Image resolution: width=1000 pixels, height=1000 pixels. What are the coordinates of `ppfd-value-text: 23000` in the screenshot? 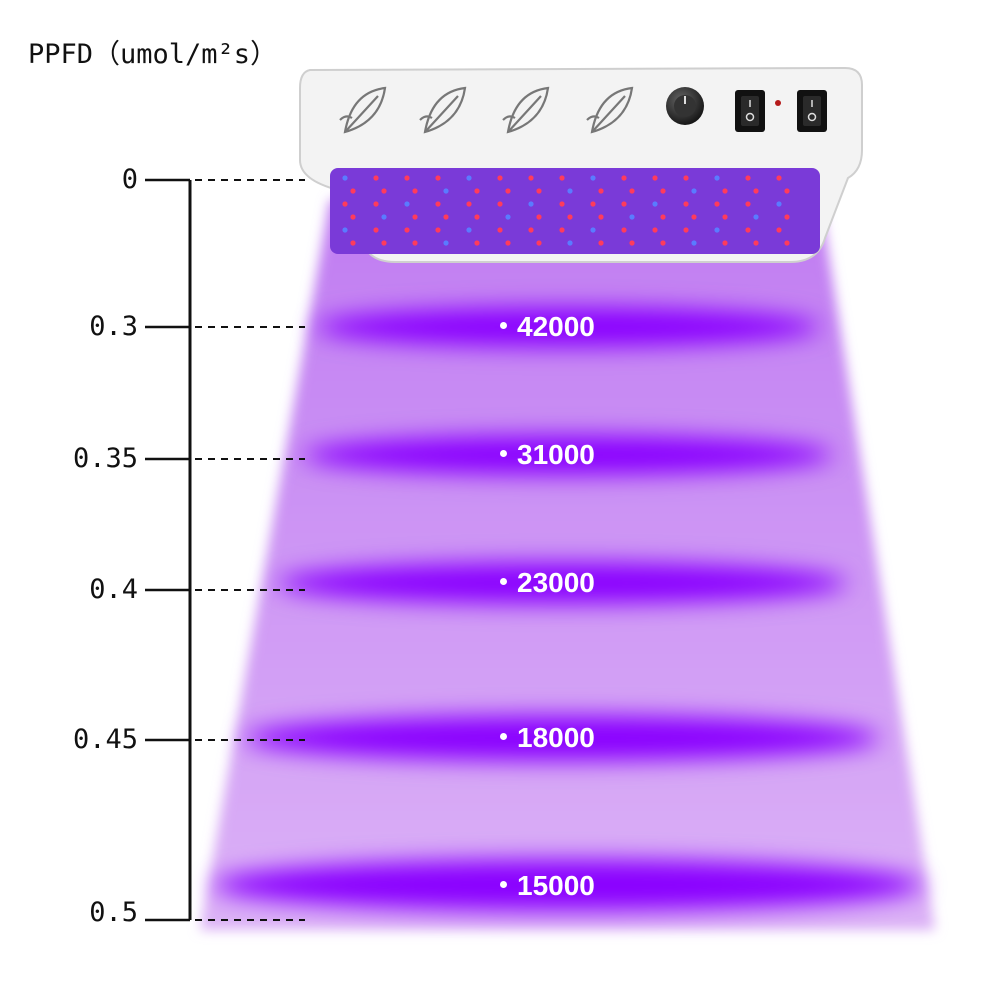 It's located at (556, 582).